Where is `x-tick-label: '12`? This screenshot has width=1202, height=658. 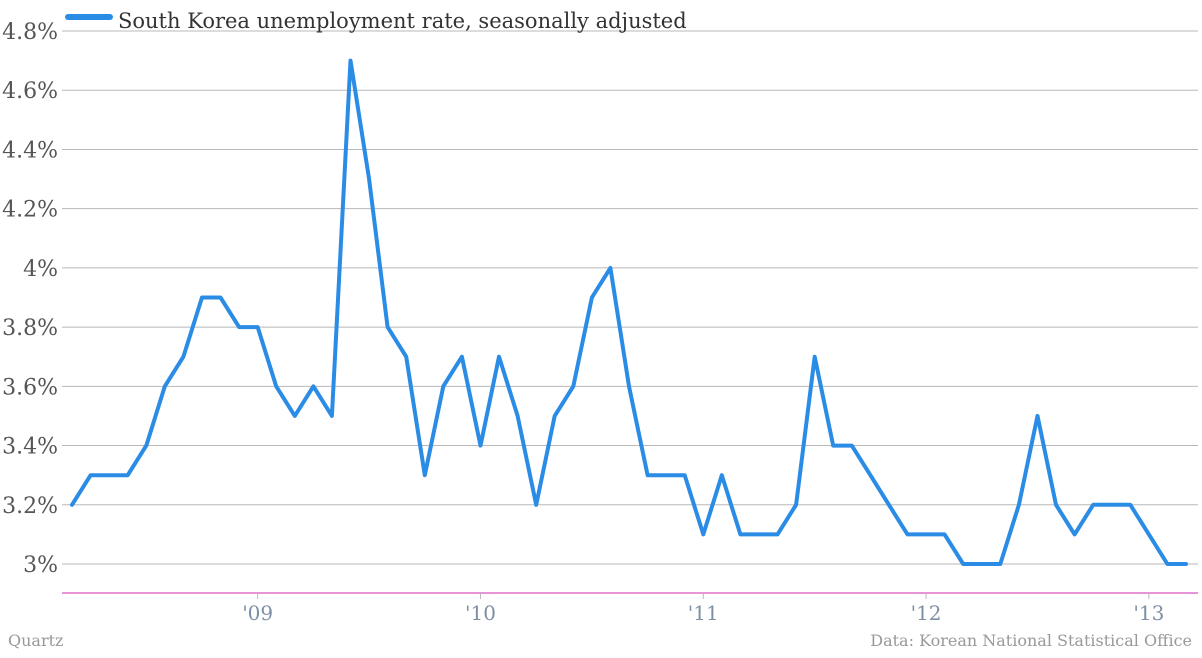
x-tick-label: '12 is located at coordinates (926, 613).